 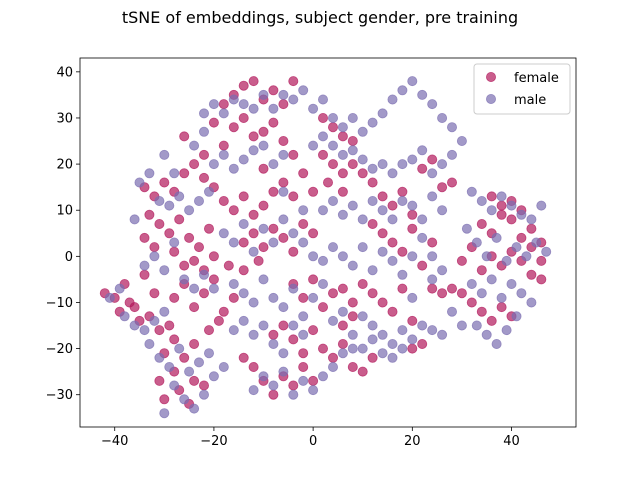 I want to click on y-tick-label: 20, so click(x=64, y=165).